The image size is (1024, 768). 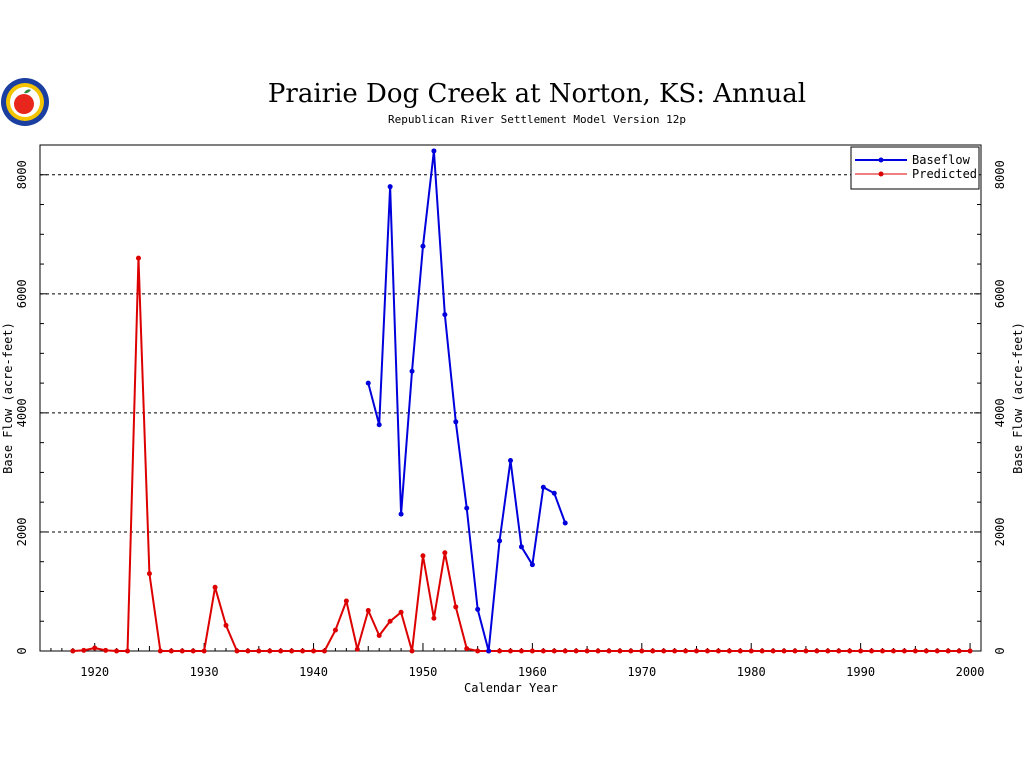 What do you see at coordinates (641, 672) in the screenshot?
I see `x-tick-label: 1970` at bounding box center [641, 672].